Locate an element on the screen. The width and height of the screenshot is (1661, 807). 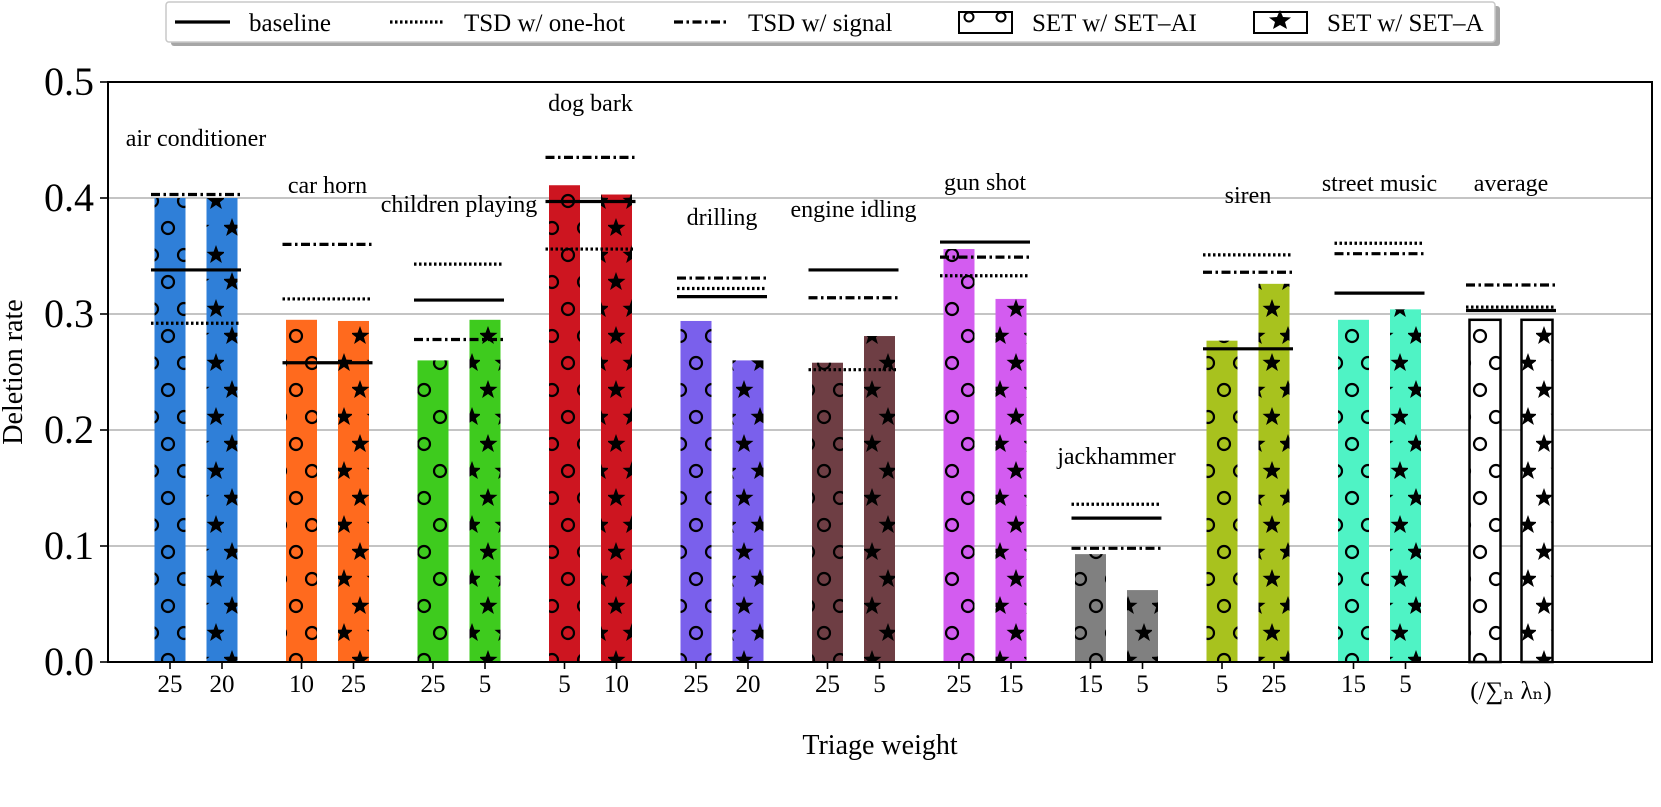
y-tick-label: 0.4 is located at coordinates (69, 197).